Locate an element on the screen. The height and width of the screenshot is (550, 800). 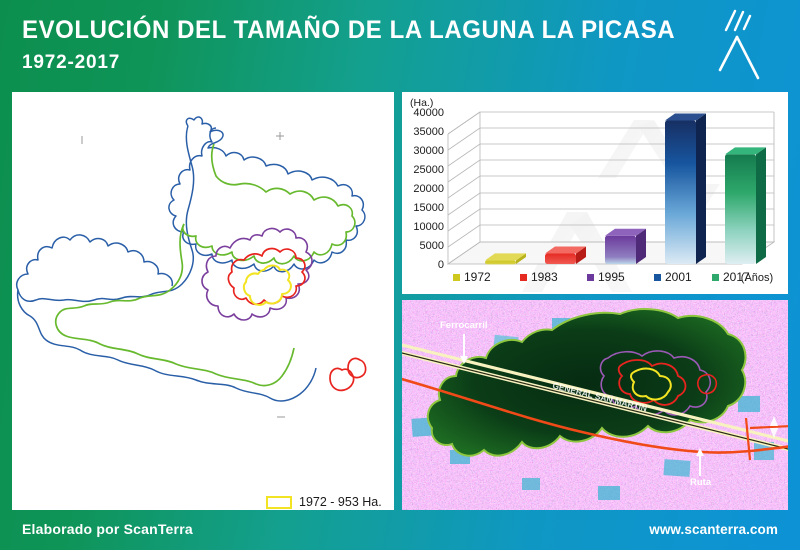
chart-legend-1995: 1995 is located at coordinates (611, 277).